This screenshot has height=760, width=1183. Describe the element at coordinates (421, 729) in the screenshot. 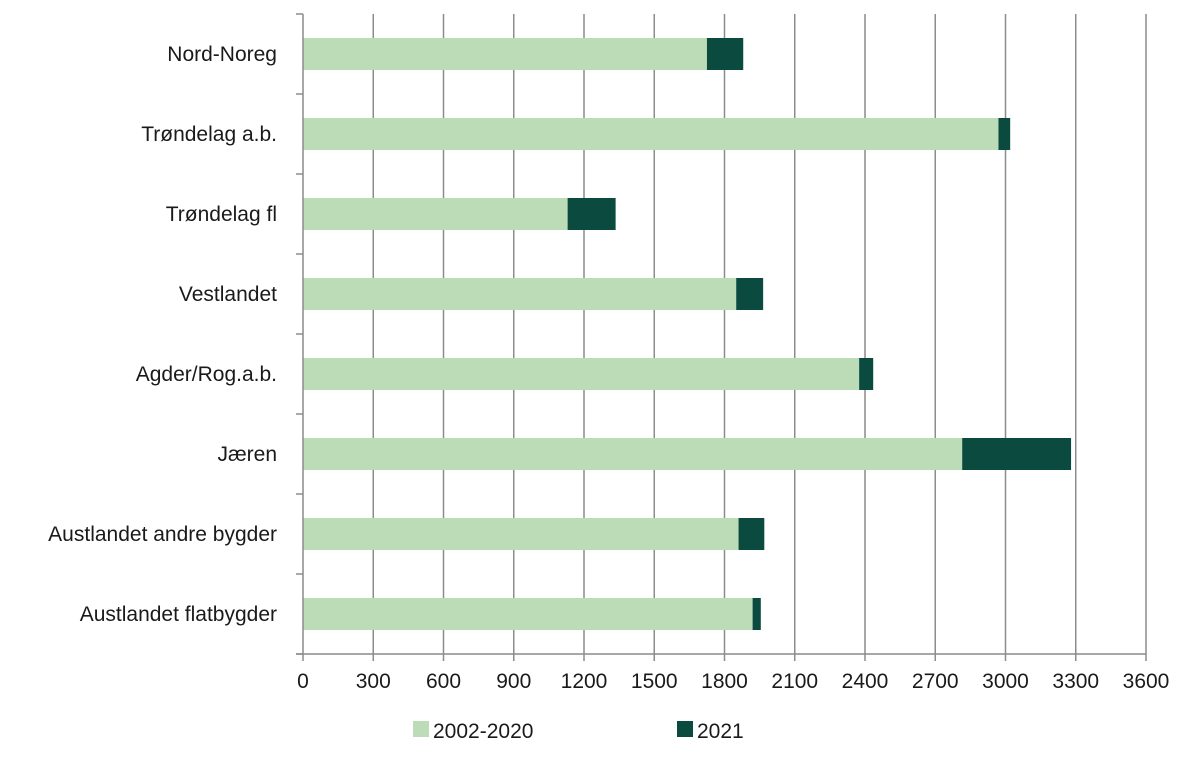

I see `legend-swatch-2002-2020` at that location.